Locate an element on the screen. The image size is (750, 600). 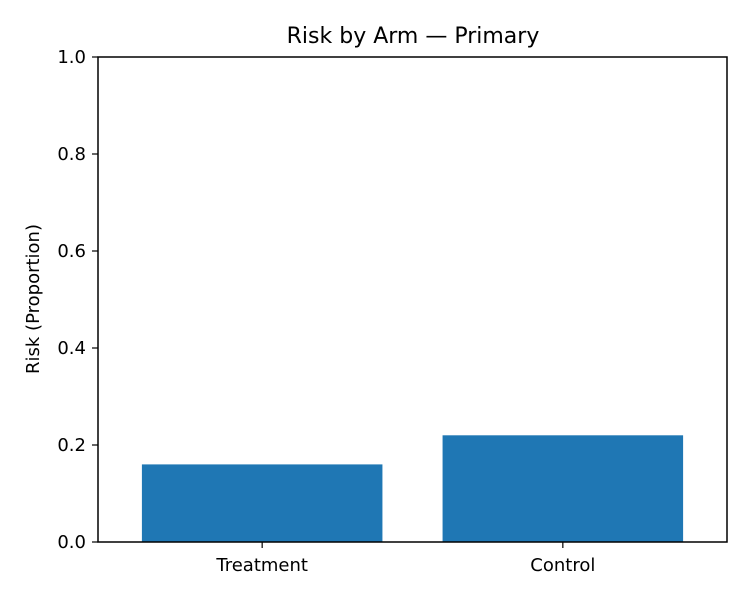
x-axis-ticks: Treatment Control is located at coordinates (405, 559).